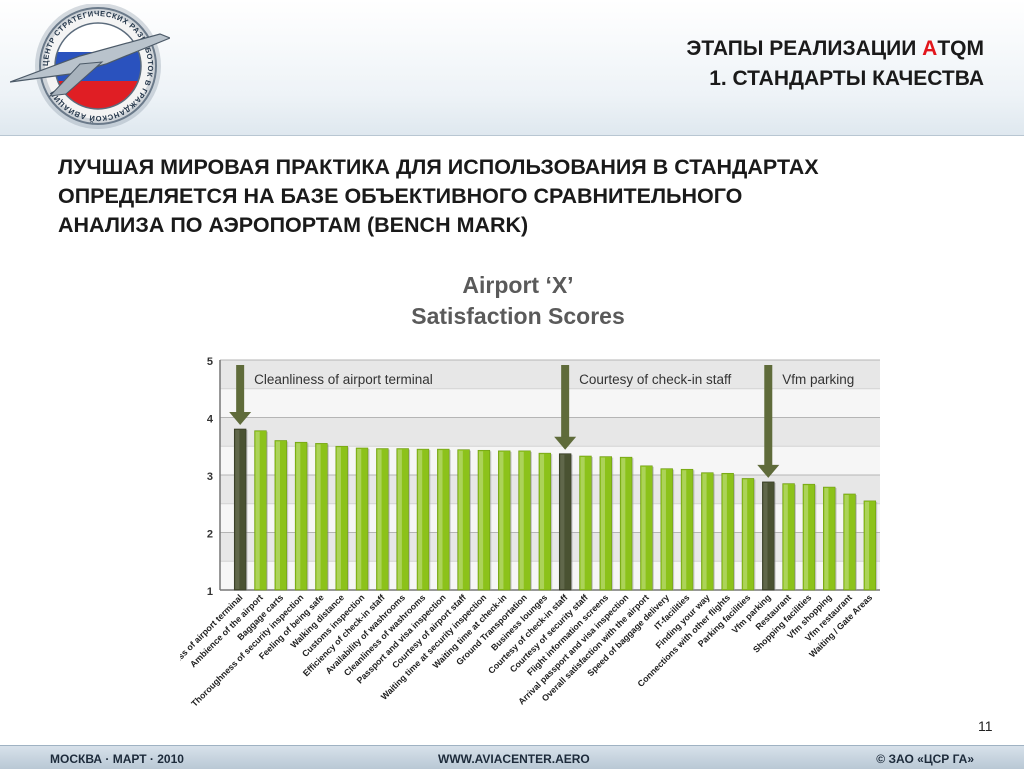 This screenshot has width=1024, height=769. What do you see at coordinates (960, 48) in the screenshot?
I see `title-line1-after: TQM` at bounding box center [960, 48].